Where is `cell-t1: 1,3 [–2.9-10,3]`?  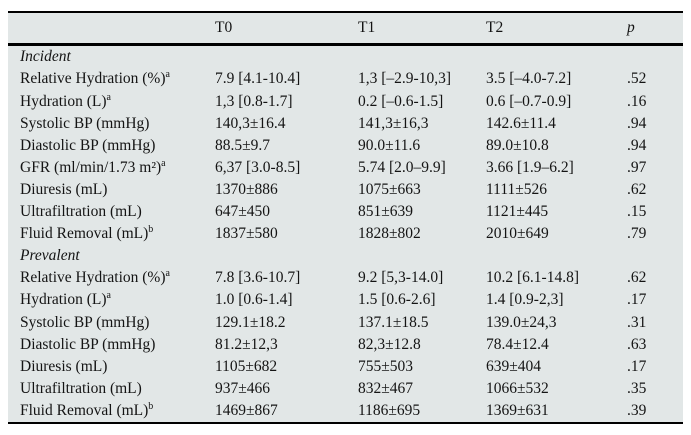 cell-t1: 1,3 [–2.9-10,3] is located at coordinates (404, 79).